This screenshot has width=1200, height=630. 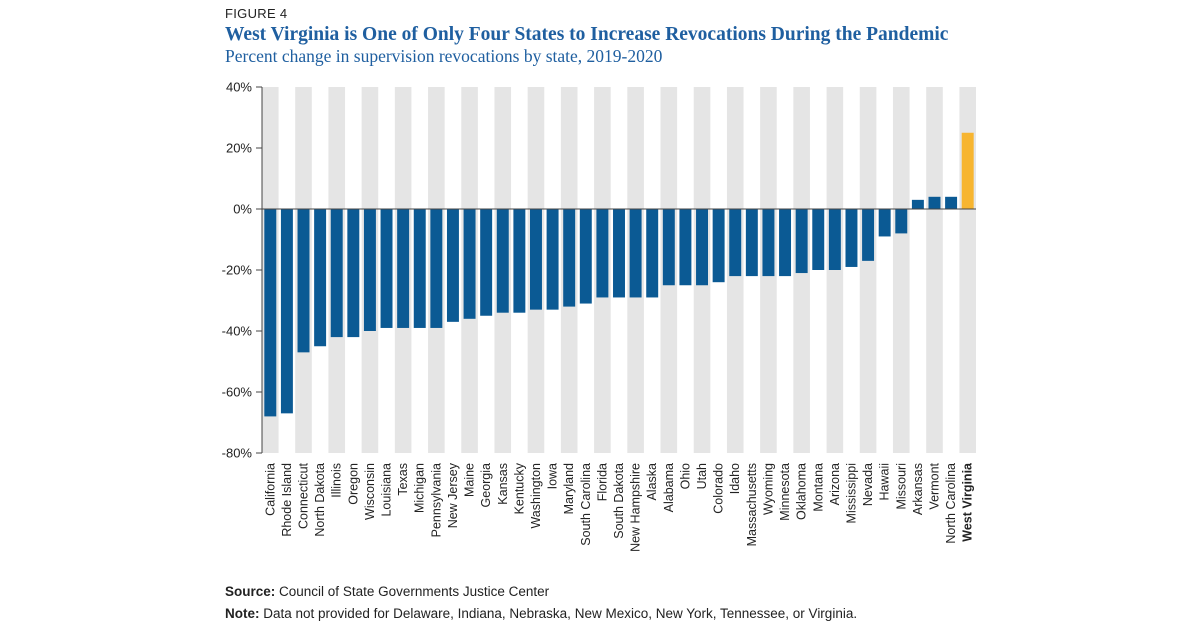 What do you see at coordinates (802, 491) in the screenshot?
I see `x-tick-label: Oklahoma` at bounding box center [802, 491].